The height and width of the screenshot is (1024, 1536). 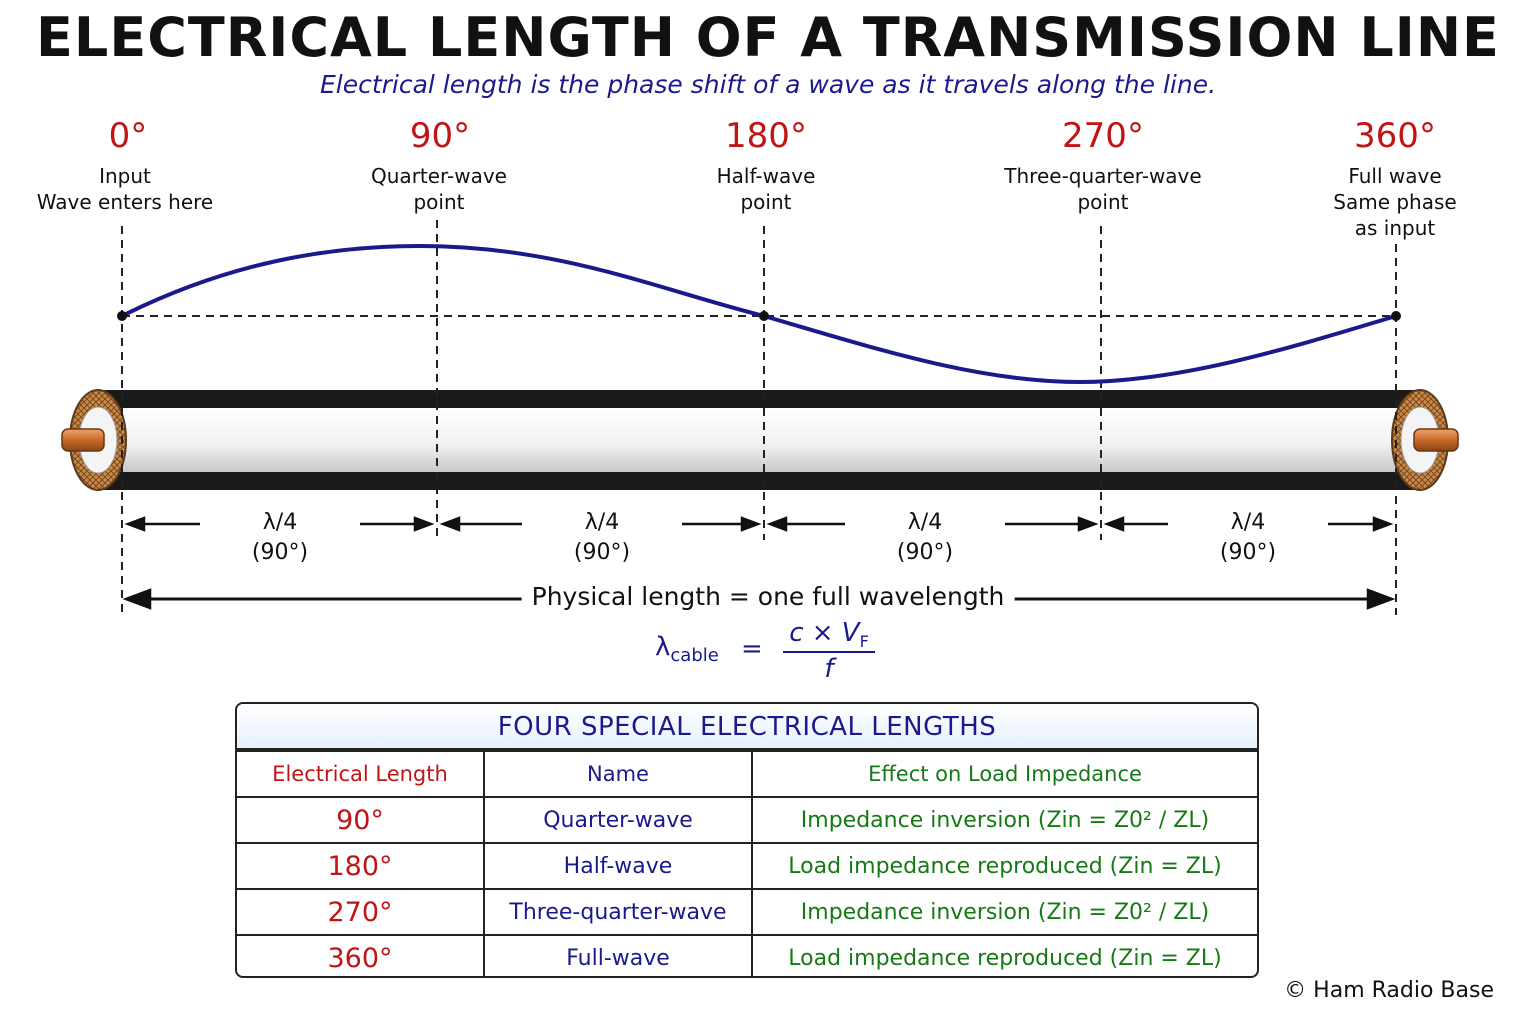 I want to click on header-electrical-length: Electrical Length, so click(x=361, y=774).